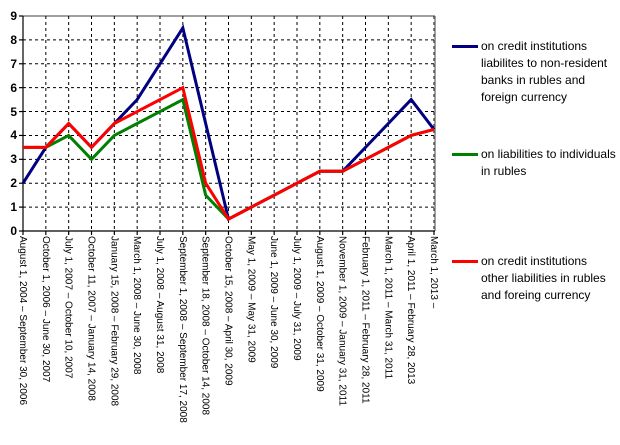 The width and height of the screenshot is (620, 445). I want to click on y-tick-label: 4, so click(13, 135).